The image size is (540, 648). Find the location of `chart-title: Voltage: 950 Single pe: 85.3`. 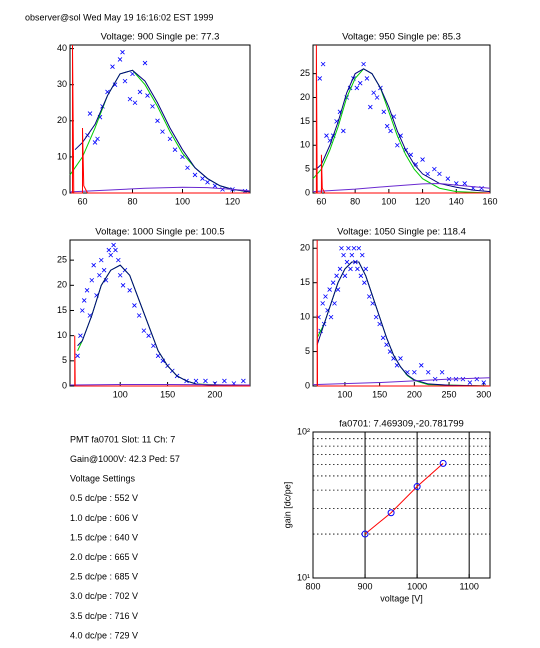

chart-title: Voltage: 950 Single pe: 85.3 is located at coordinates (401, 37).